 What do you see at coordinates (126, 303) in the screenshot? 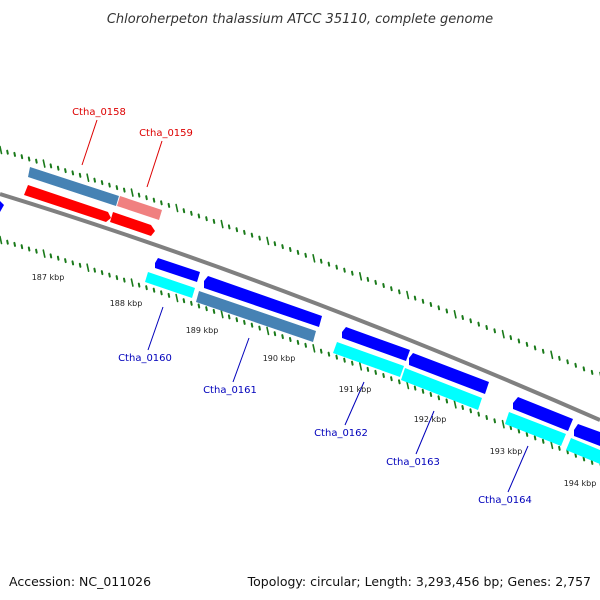
I see `scale-label-188: 188 kbp` at bounding box center [126, 303].